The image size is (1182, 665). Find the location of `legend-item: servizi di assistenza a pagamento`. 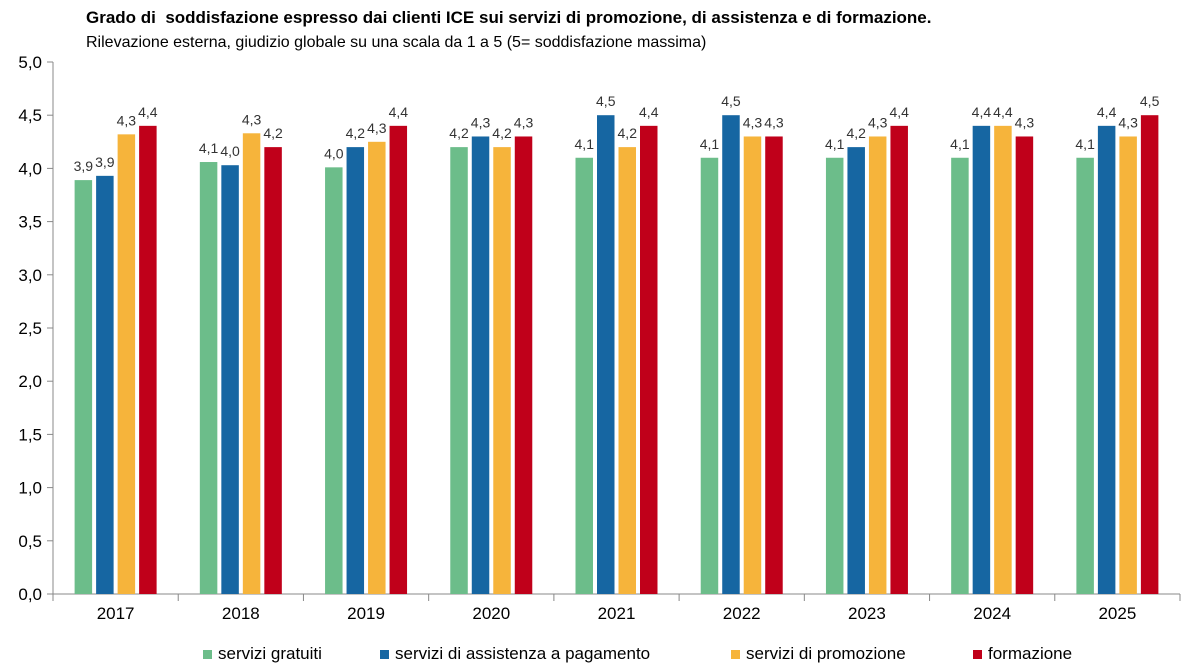

legend-item: servizi di assistenza a pagamento is located at coordinates (515, 654).